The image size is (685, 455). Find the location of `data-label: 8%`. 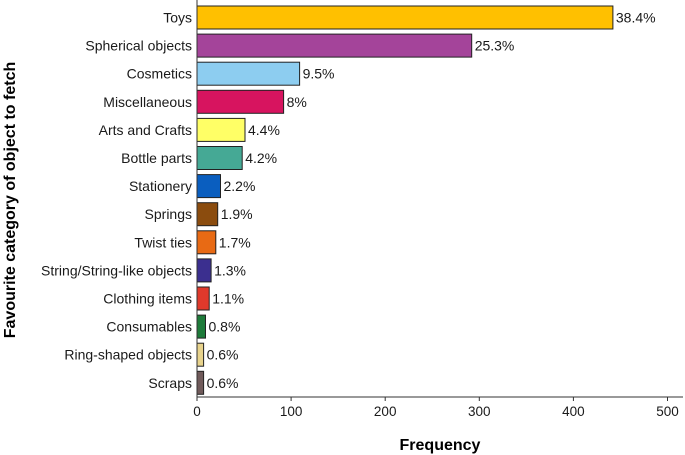

data-label: 8% is located at coordinates (297, 102).